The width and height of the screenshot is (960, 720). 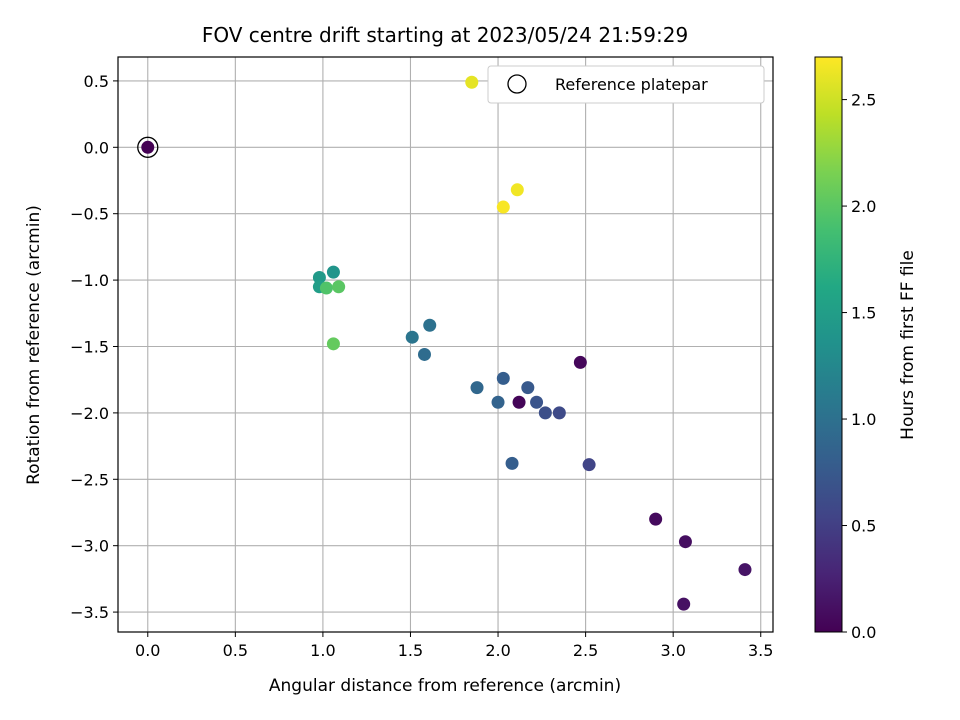 I want to click on colorbar-tick-label: 0.5, so click(x=863, y=526).